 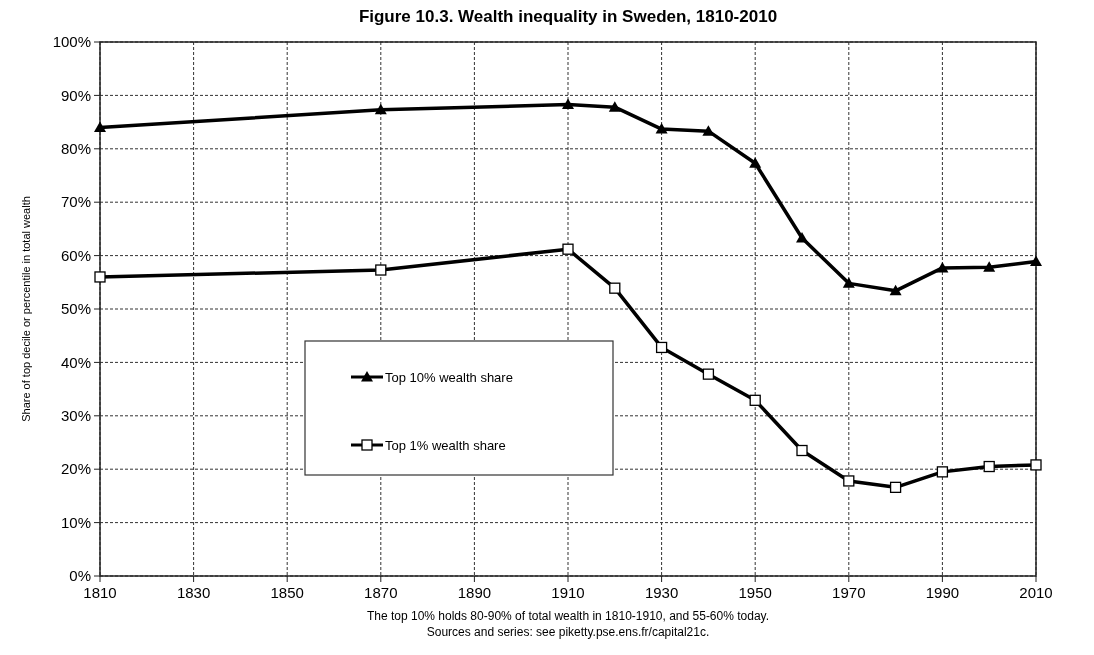 What do you see at coordinates (71, 42) in the screenshot?
I see `y-tick-label: 100%` at bounding box center [71, 42].